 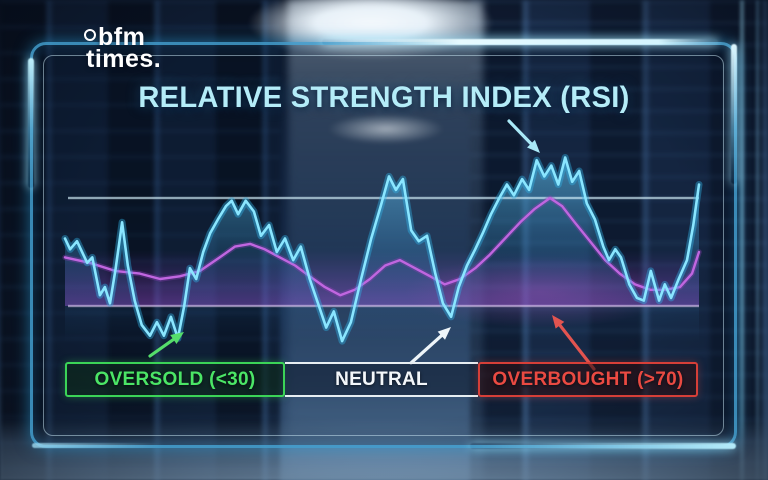 What do you see at coordinates (97, 445) in the screenshot?
I see `frame-highlight-bottom-left` at bounding box center [97, 445].